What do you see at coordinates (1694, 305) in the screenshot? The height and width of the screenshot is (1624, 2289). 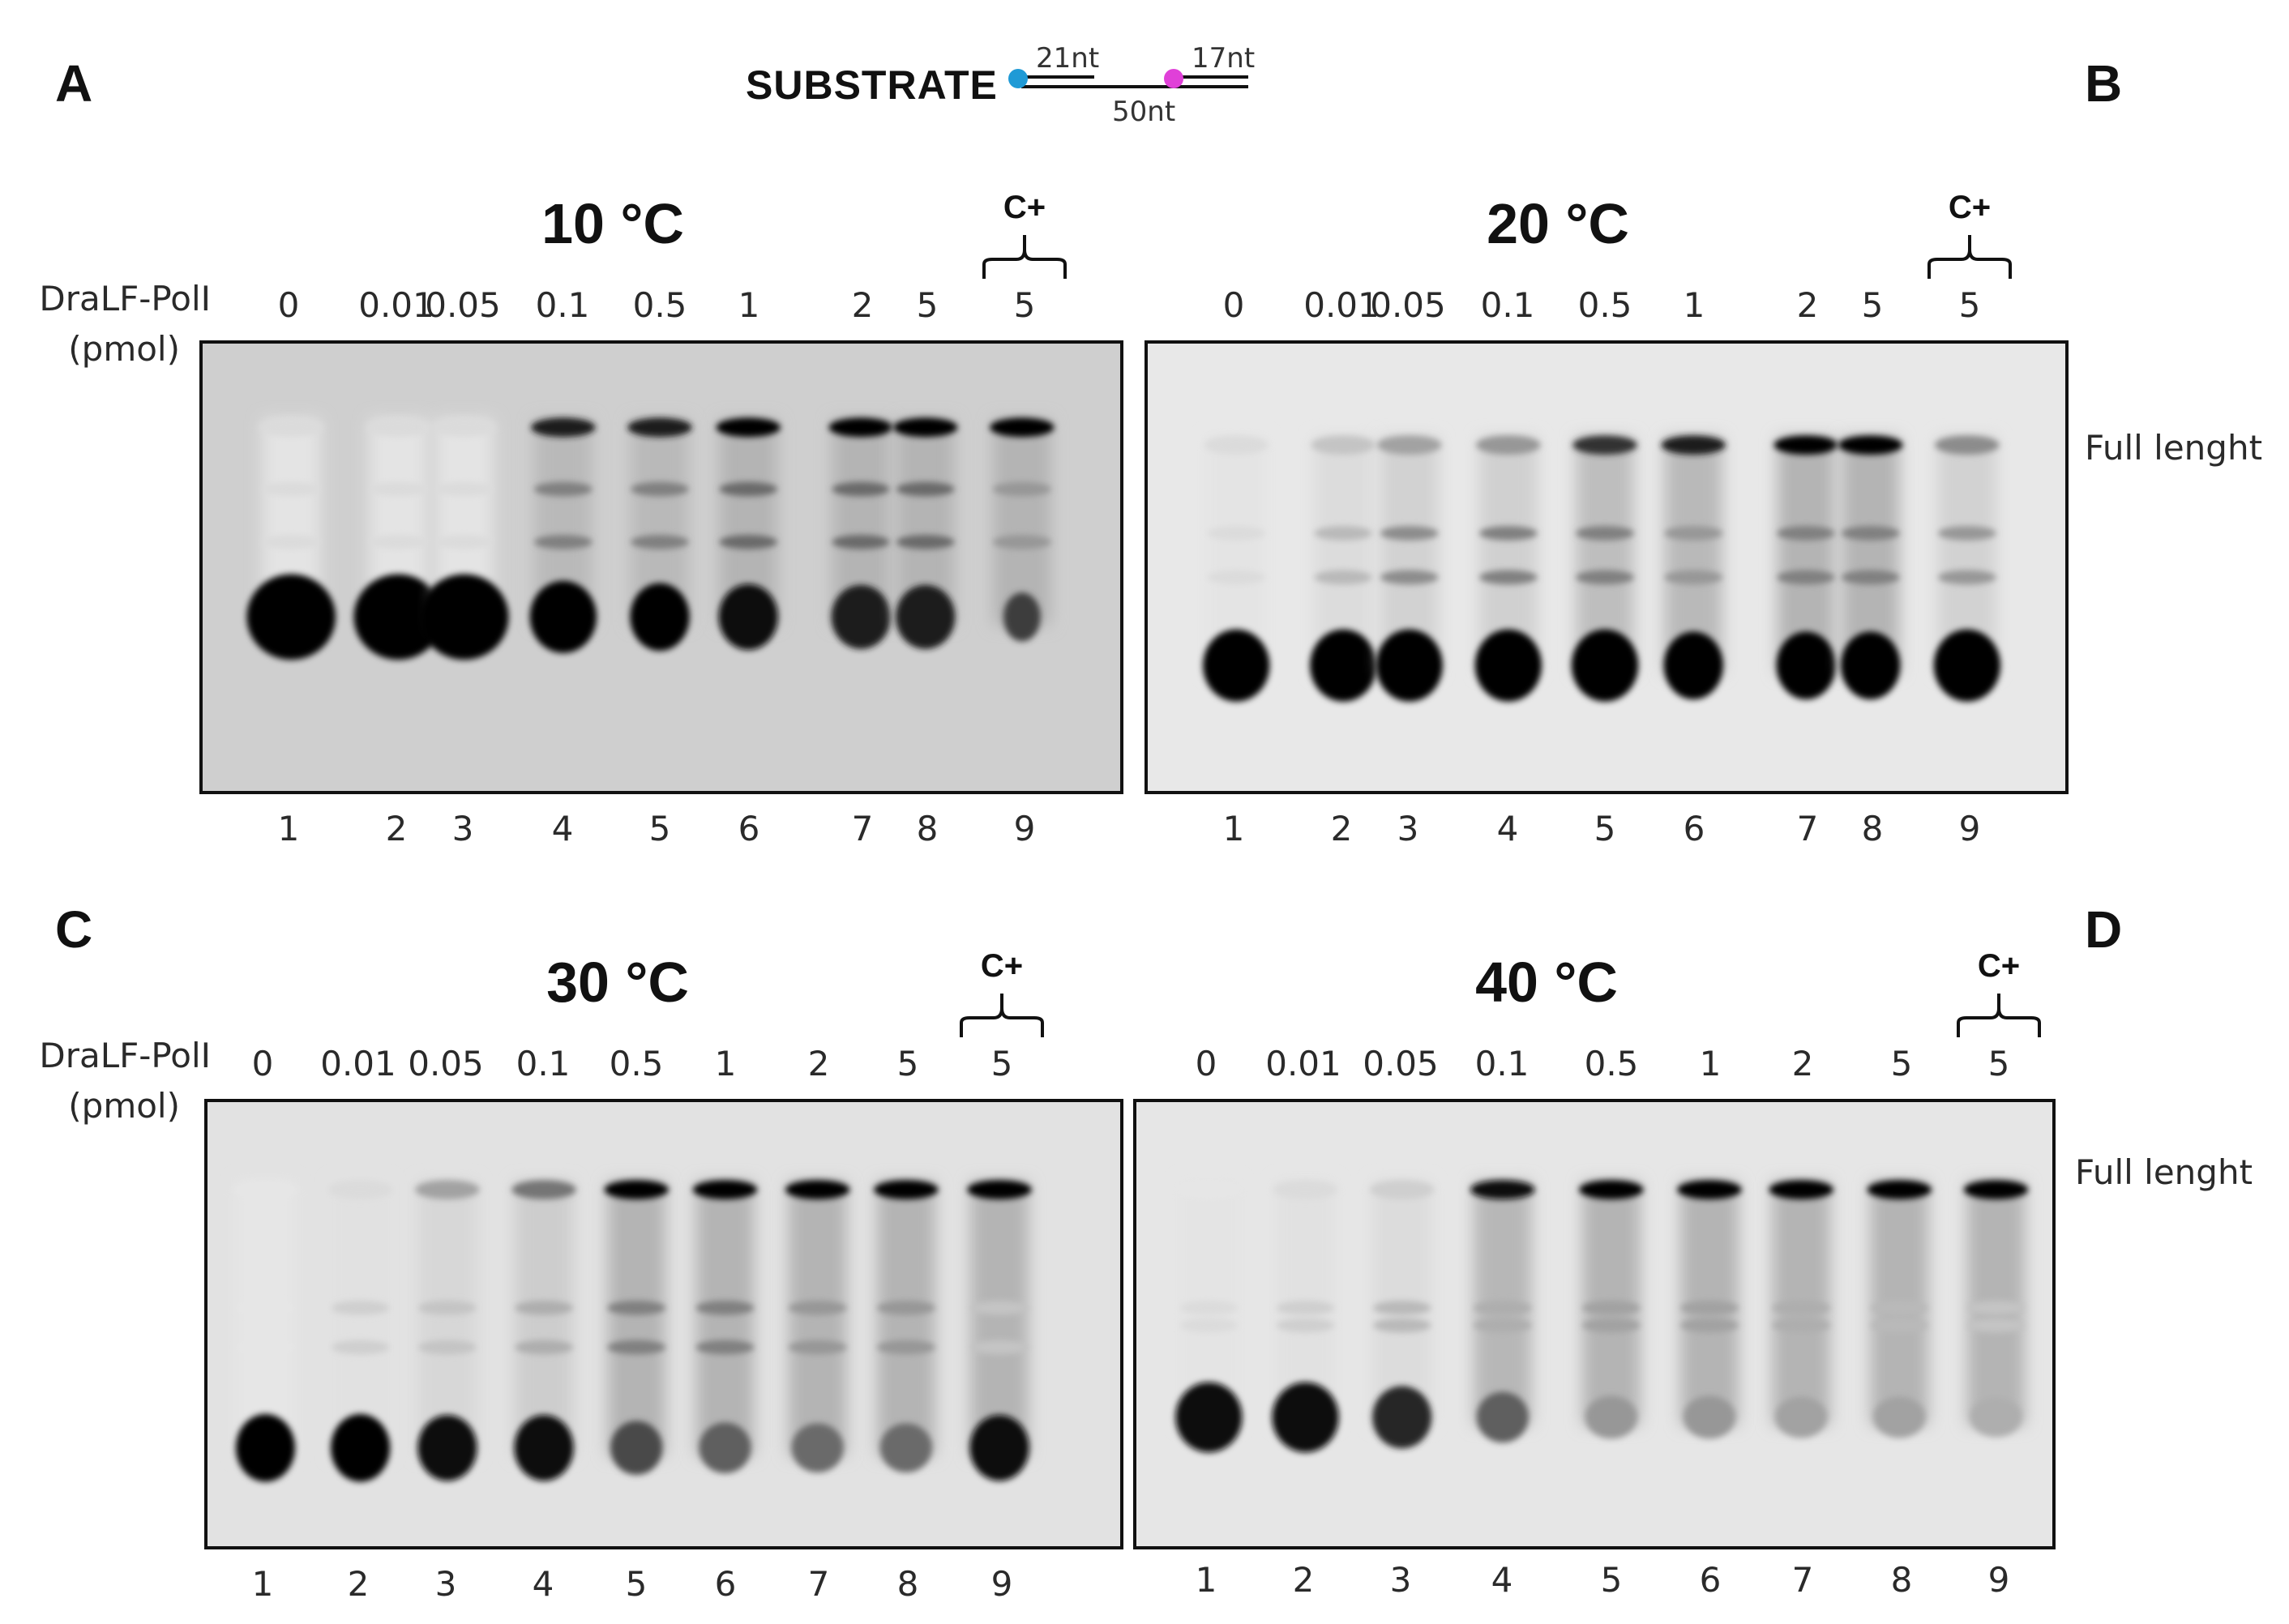 I see `concentration-label-b-6: 1` at bounding box center [1694, 305].